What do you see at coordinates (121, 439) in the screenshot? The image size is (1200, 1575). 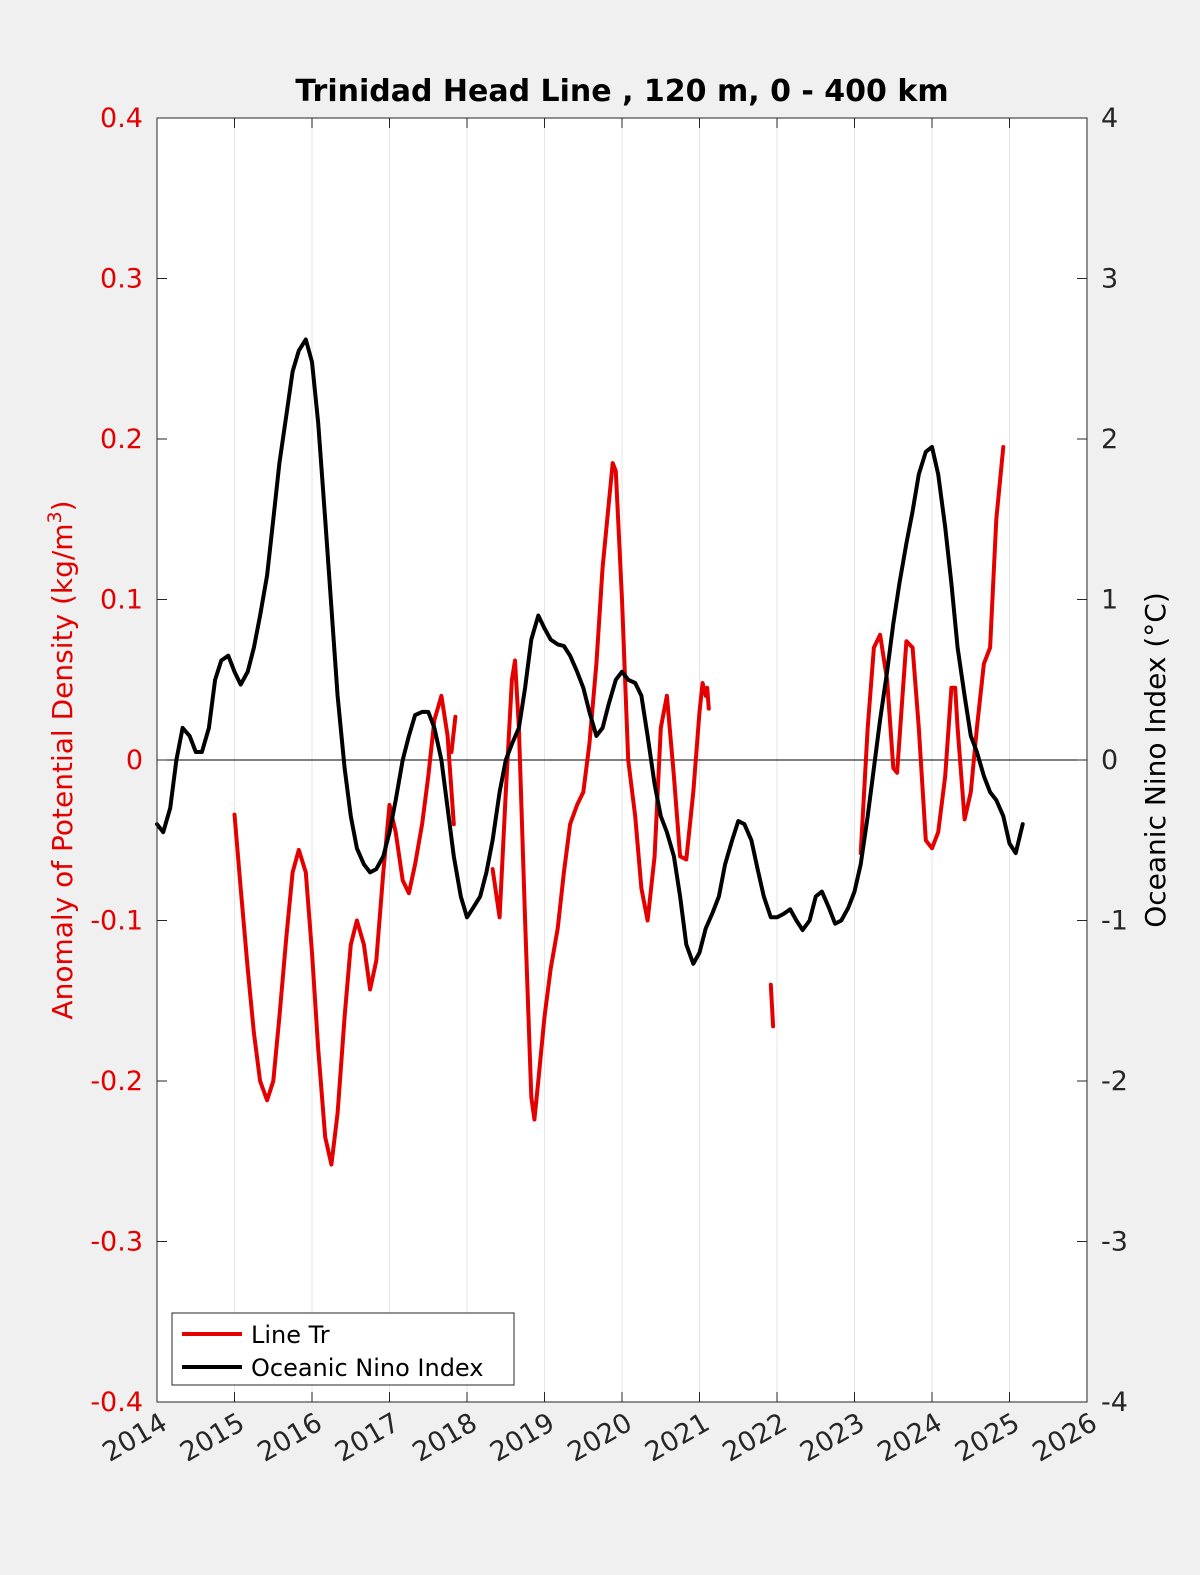 I see `y-left-tick-label: 0.2` at bounding box center [121, 439].